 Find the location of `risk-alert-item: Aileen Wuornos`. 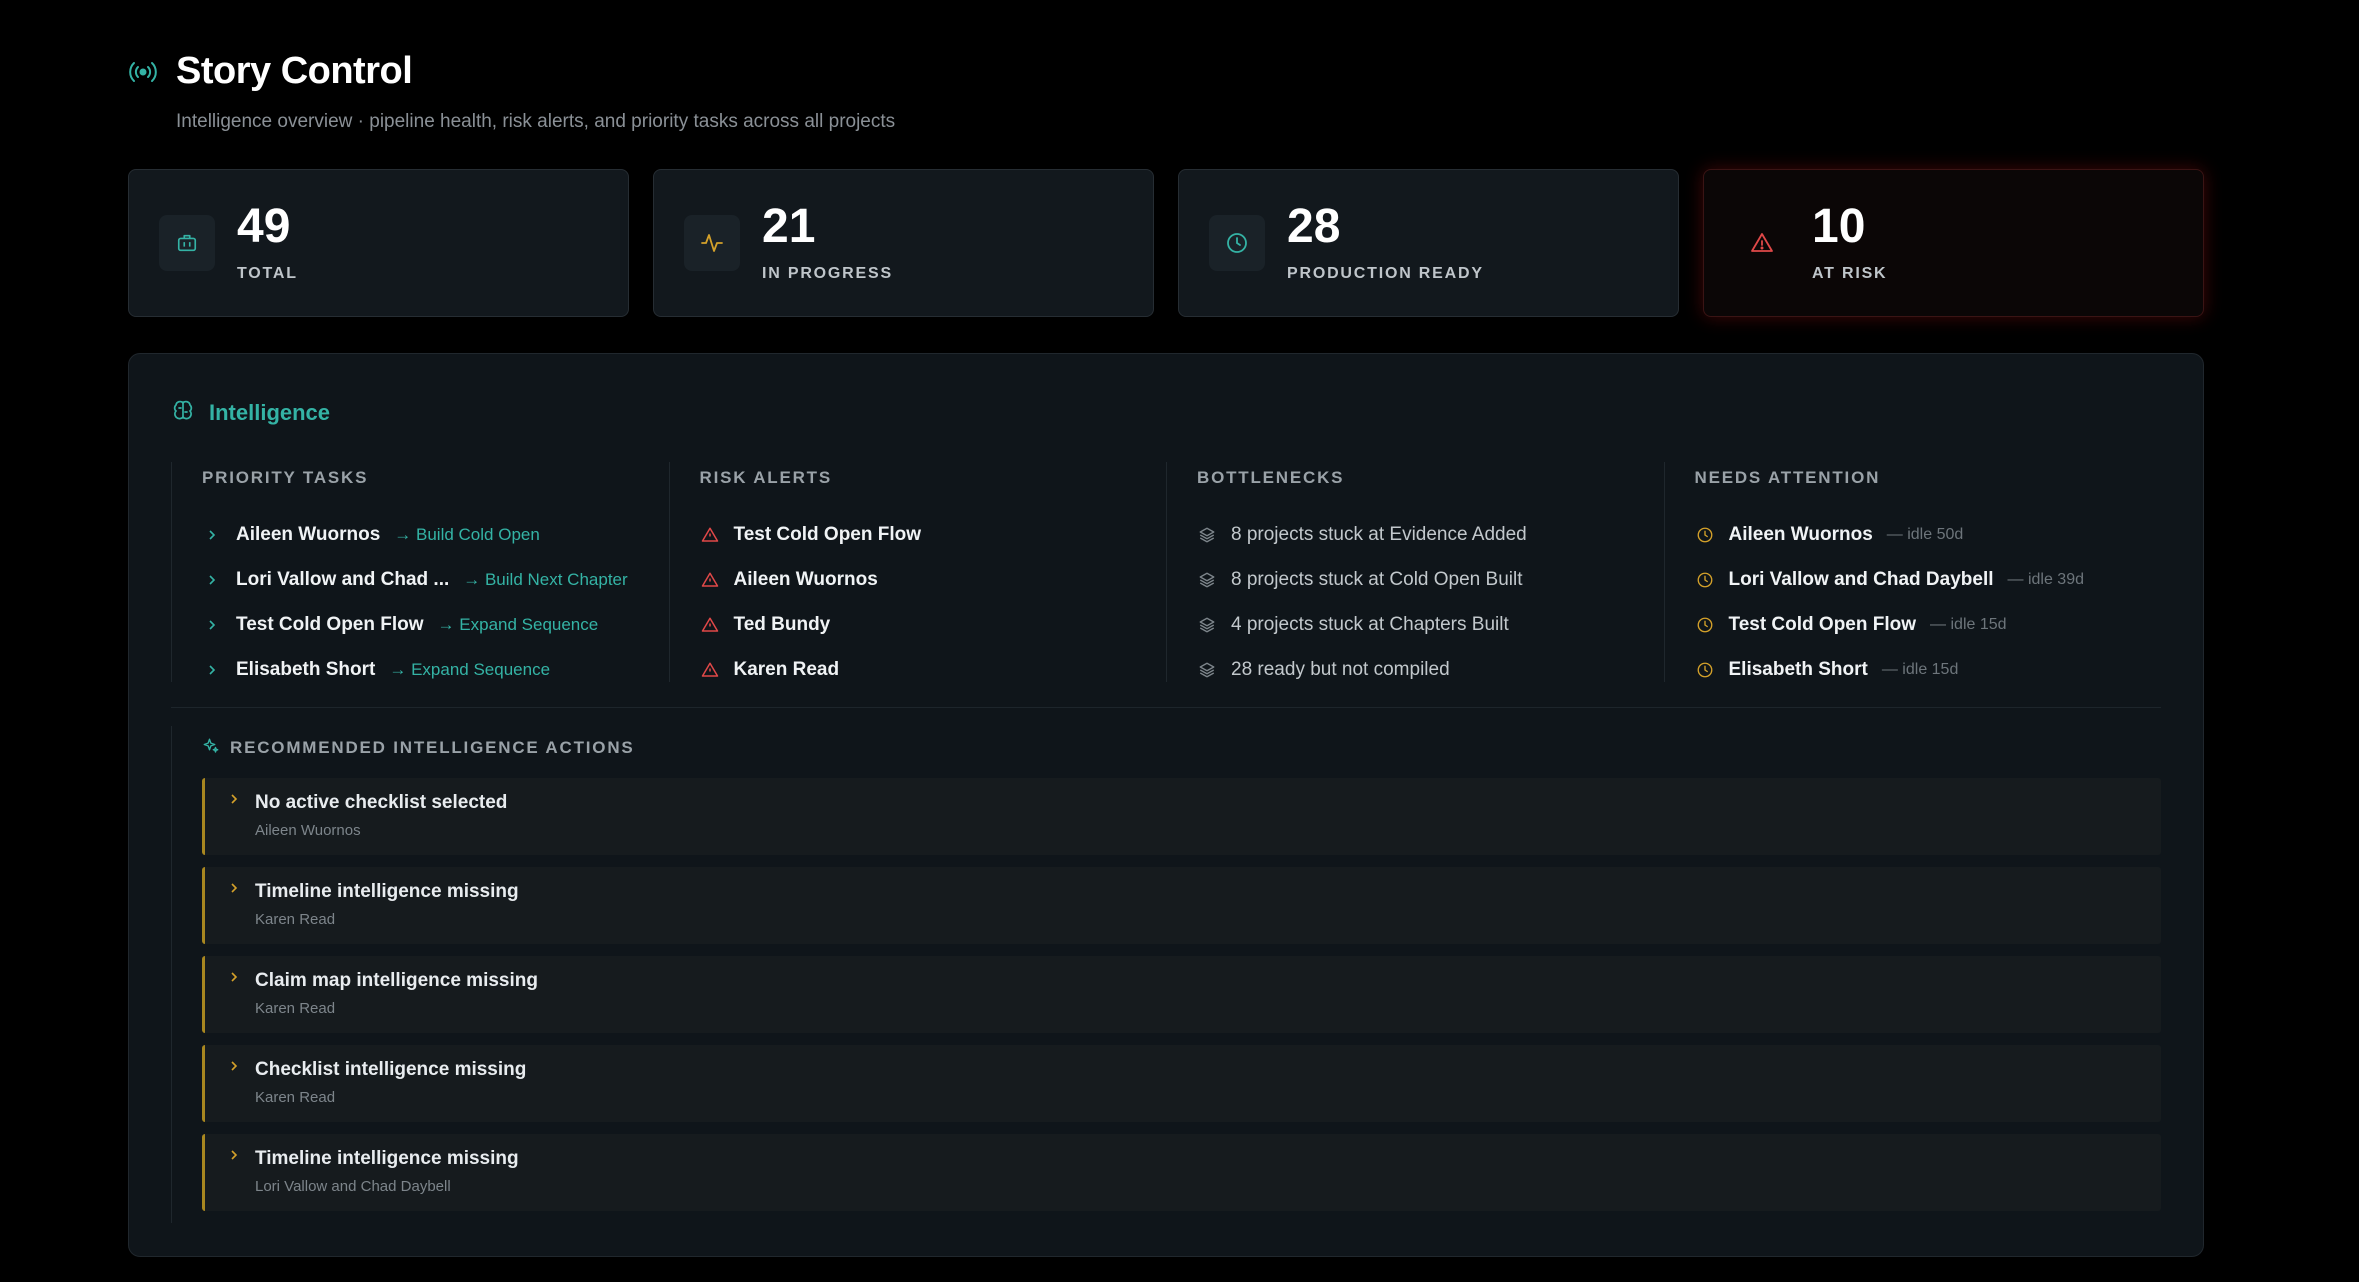

risk-alert-item: Aileen Wuornos is located at coordinates (933, 579).